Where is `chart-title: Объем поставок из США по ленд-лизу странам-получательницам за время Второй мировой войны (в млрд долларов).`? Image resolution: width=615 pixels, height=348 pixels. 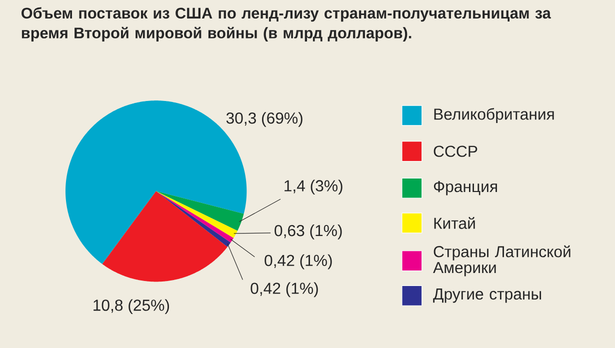
chart-title: Объем поставок из США по ленд-лизу странам-получательницам за время Второй мировой войны (в млрд долларов). is located at coordinates (286, 24).